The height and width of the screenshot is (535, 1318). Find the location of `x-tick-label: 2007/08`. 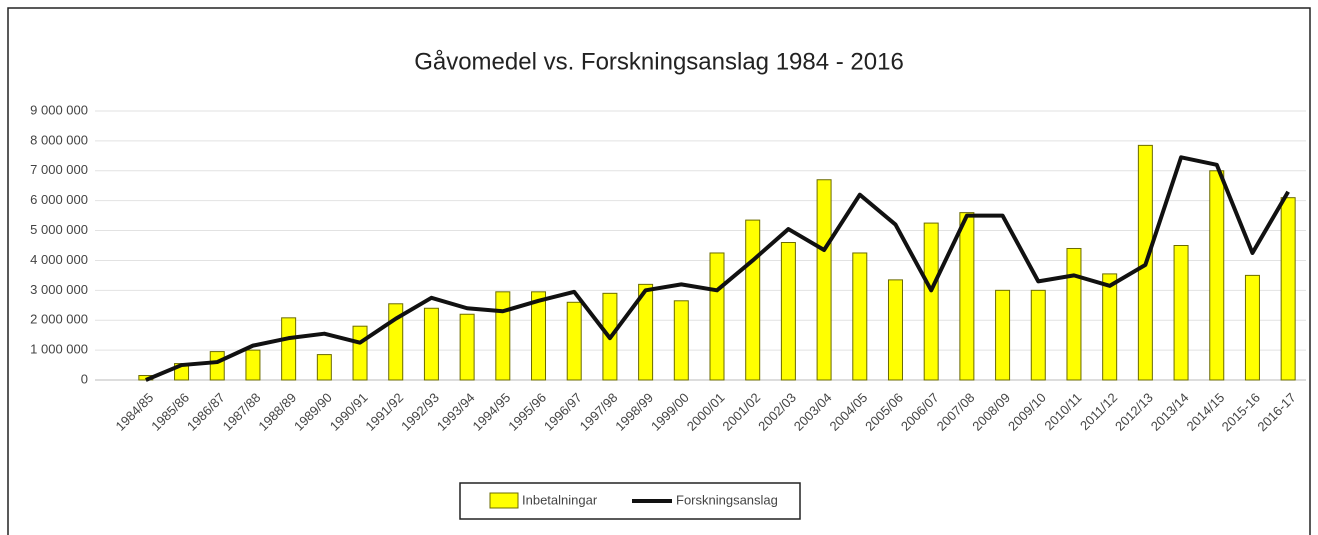

x-tick-label: 2007/08 is located at coordinates (956, 412).